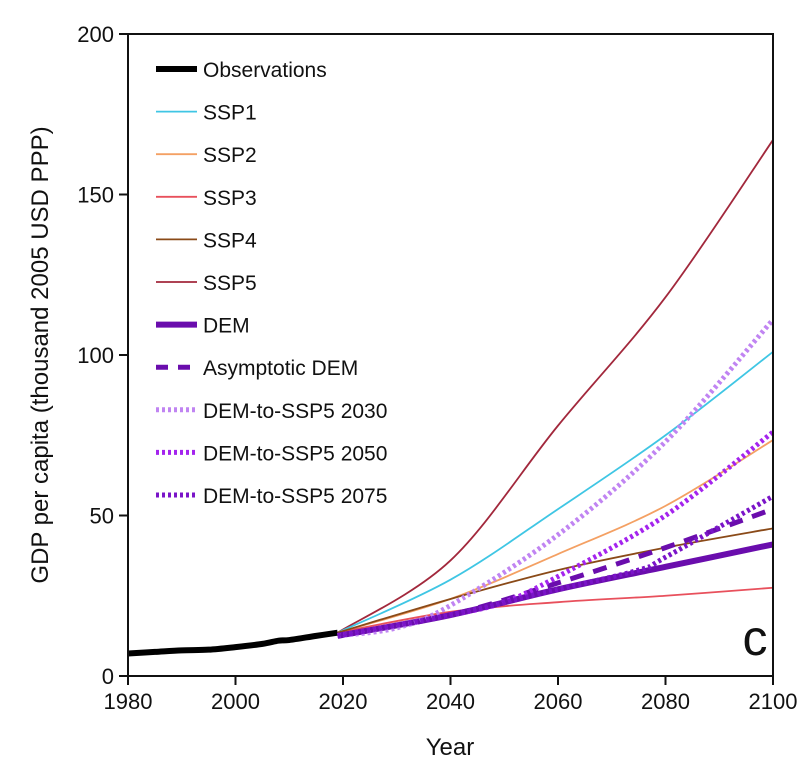 The image size is (810, 781). Describe the element at coordinates (295, 453) in the screenshot. I see `legend-label: DEM-to-SSP5 2050` at that location.